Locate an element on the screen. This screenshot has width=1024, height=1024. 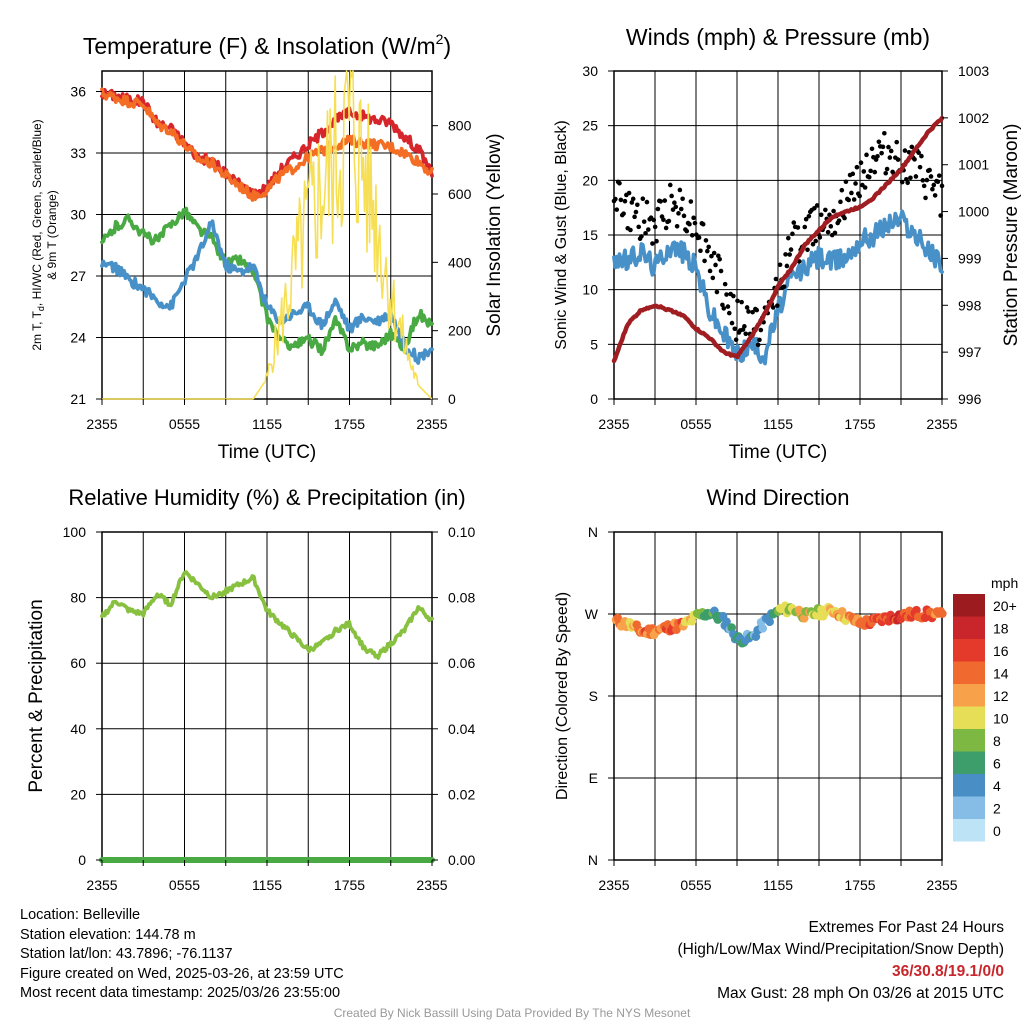
insolation-y-label: Solar Insolation (Yellow) is located at coordinates (494, 234).